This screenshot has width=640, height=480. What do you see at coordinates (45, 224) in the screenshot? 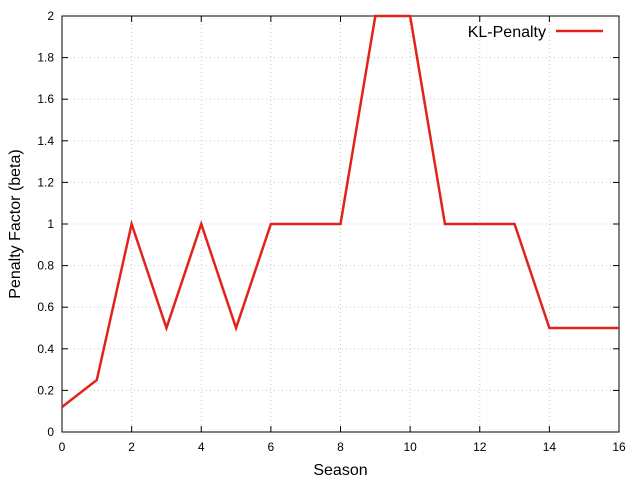
I see `y-tick-labels: 0 0.2 0.4 0.6 0.8 1 1.2 1.4 1.6 1.8 2` at bounding box center [45, 224].